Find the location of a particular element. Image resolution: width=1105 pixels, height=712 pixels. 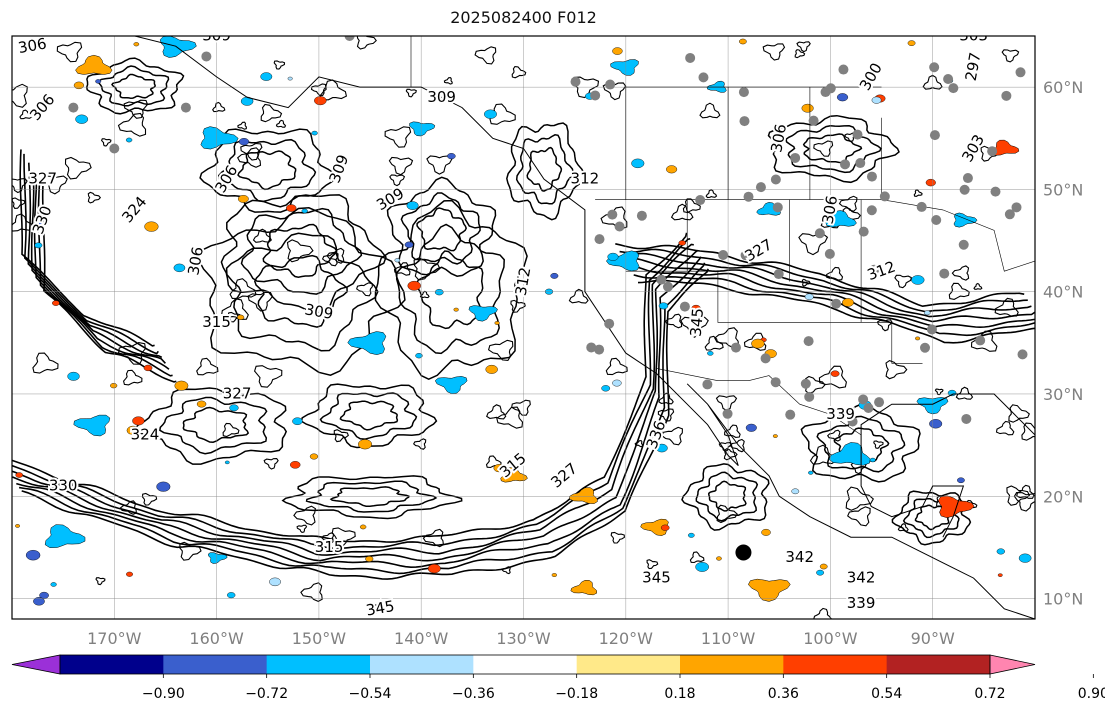

contour-label: 303 is located at coordinates (973, 36).